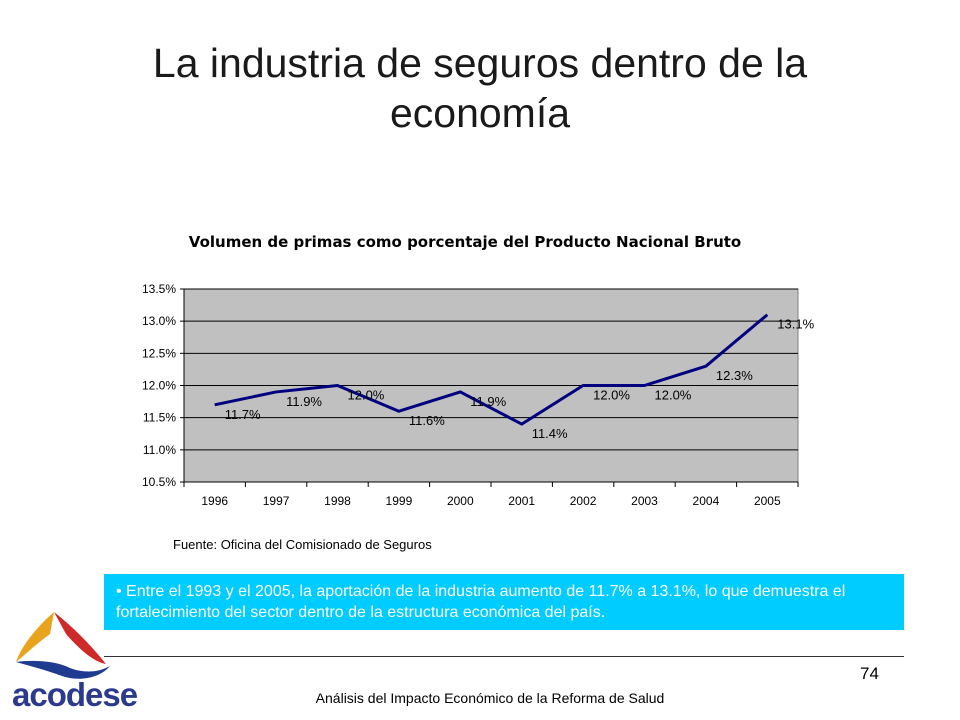  I want to click on series-line-group, so click(491, 369).